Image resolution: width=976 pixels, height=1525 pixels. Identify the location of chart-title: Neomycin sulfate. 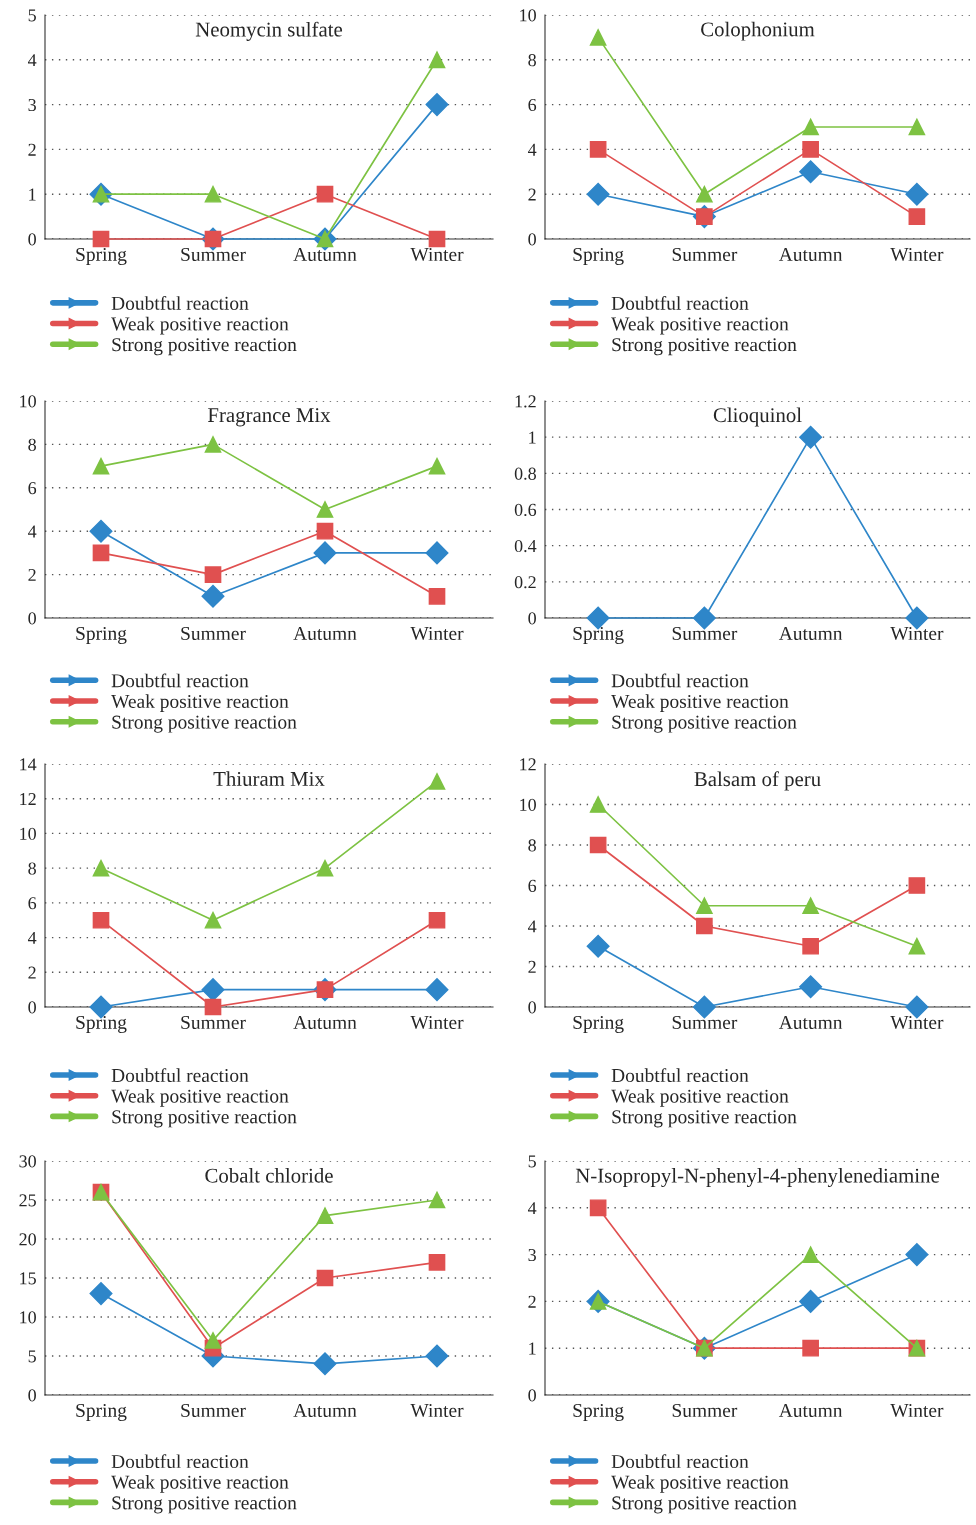
(269, 31).